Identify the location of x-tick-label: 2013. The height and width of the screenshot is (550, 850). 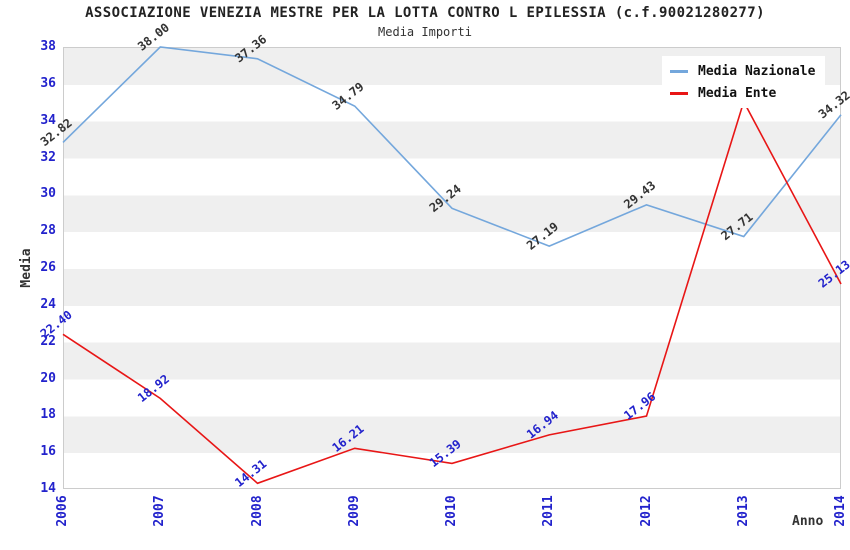
(743, 511).